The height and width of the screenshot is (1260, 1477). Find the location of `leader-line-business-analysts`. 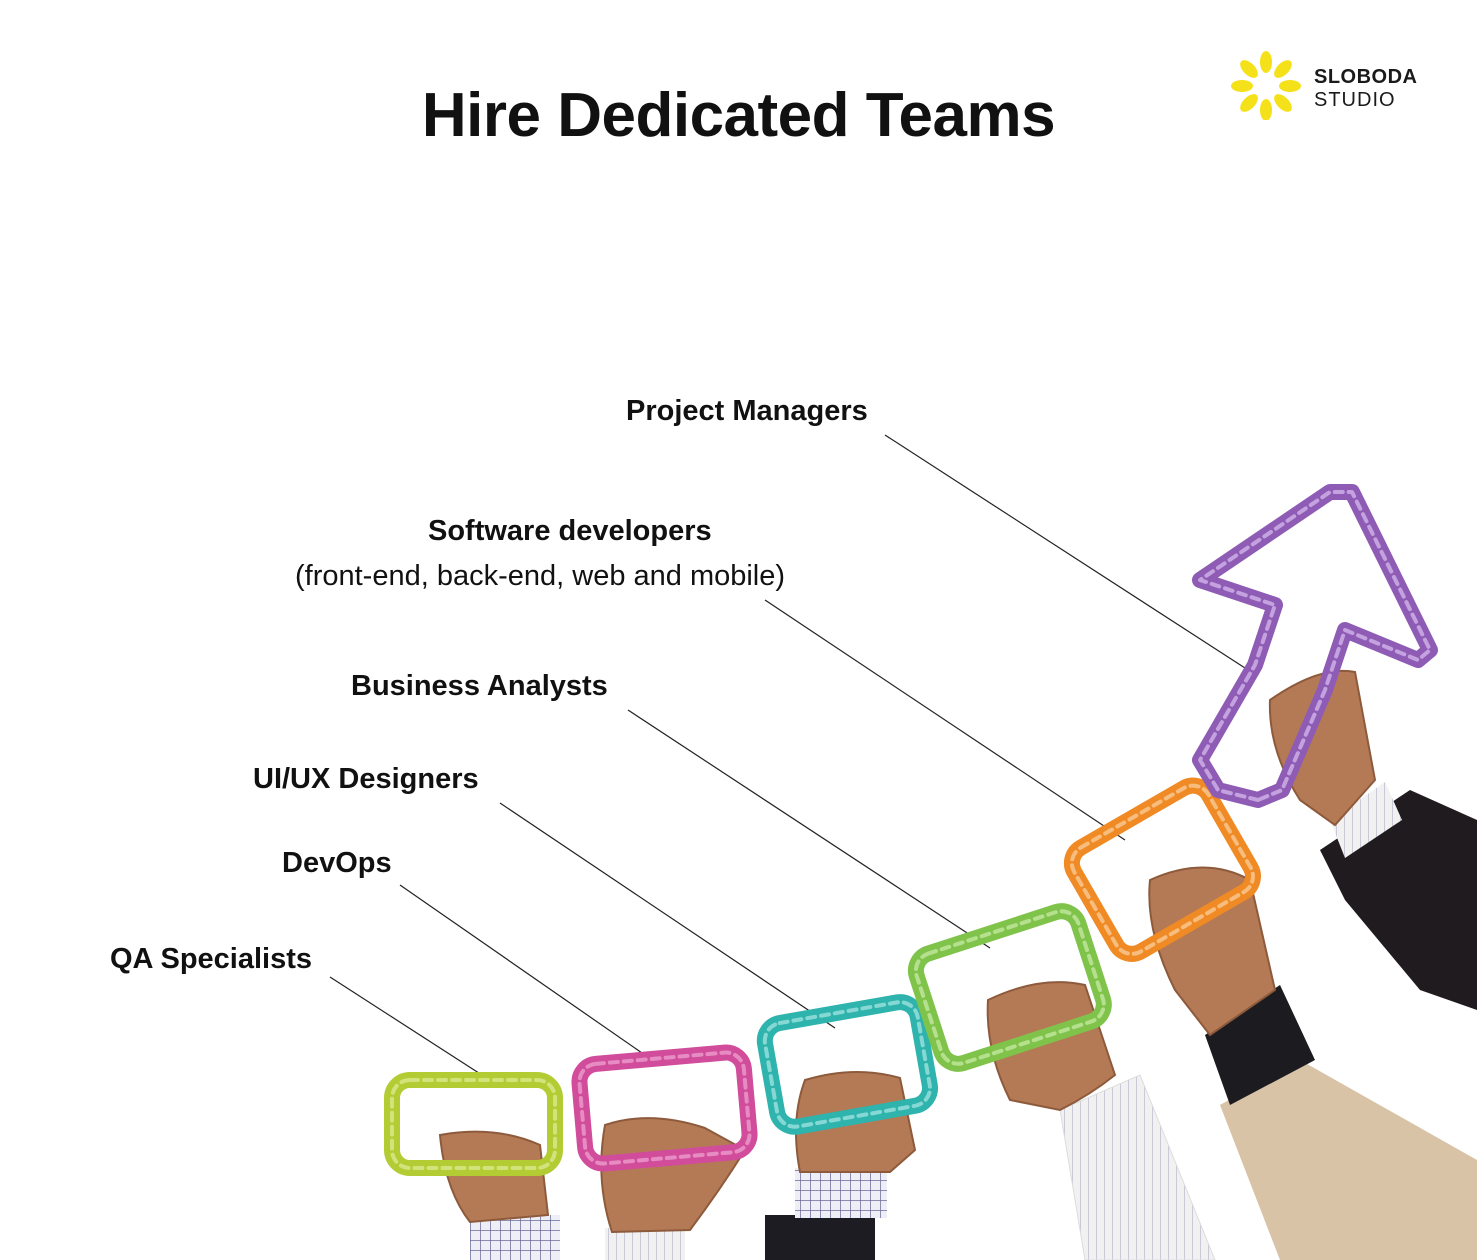

leader-line-business-analysts is located at coordinates (809, 829).